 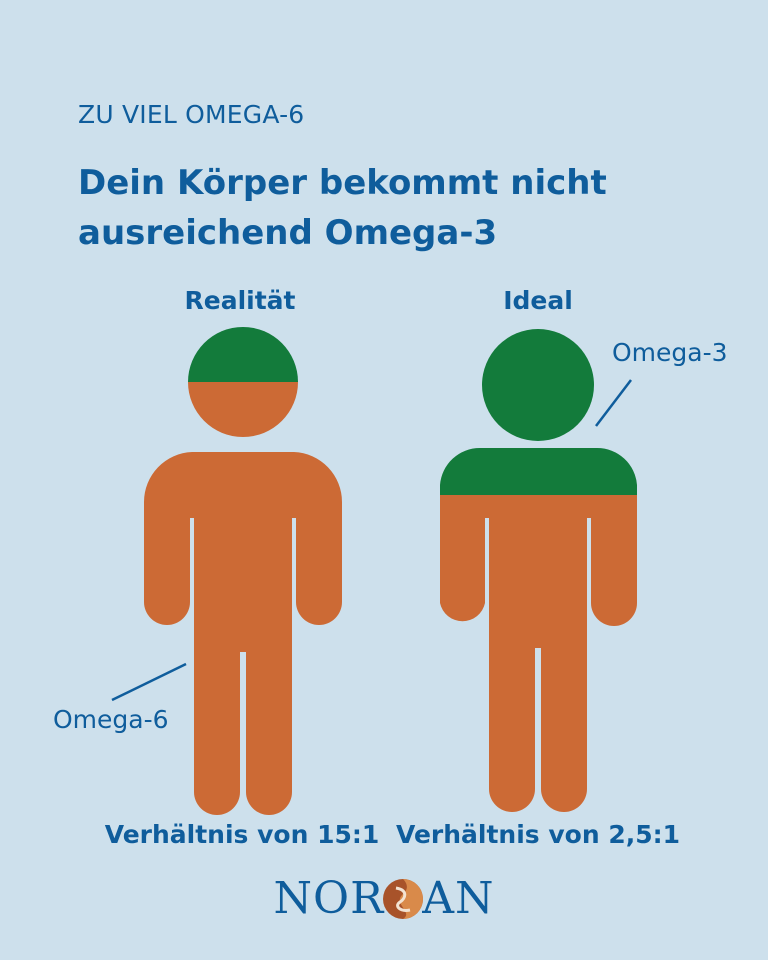 What do you see at coordinates (403, 898) in the screenshot?
I see `logo-drop-icon` at bounding box center [403, 898].